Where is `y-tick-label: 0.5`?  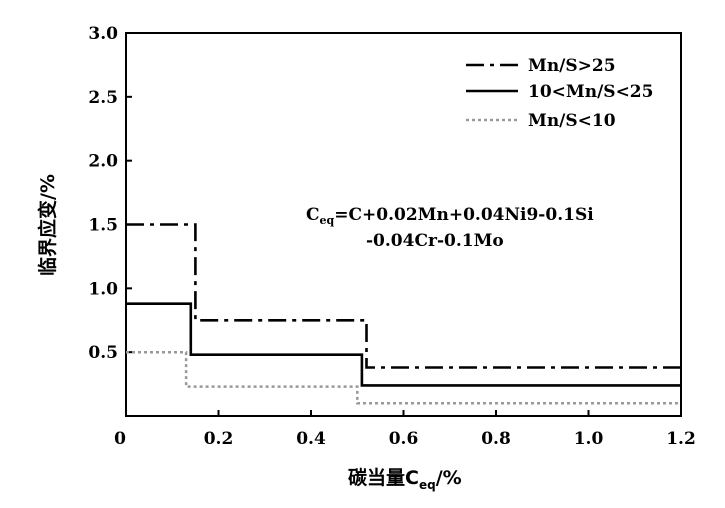
y-tick-label: 0.5 is located at coordinates (103, 353).